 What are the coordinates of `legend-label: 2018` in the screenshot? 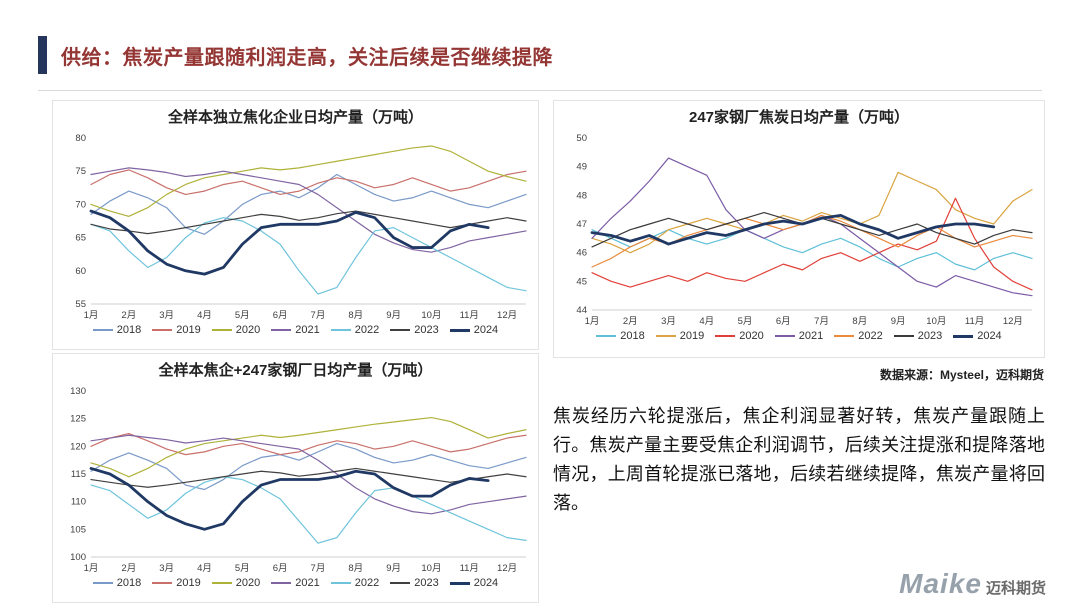 It's located at (129, 583).